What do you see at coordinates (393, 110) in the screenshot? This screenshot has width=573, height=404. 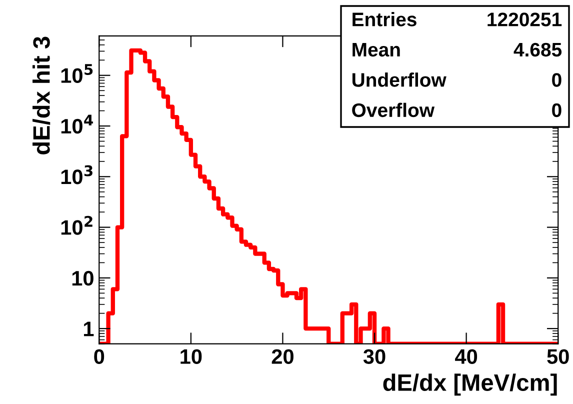 I see `annotation: Overflow` at bounding box center [393, 110].